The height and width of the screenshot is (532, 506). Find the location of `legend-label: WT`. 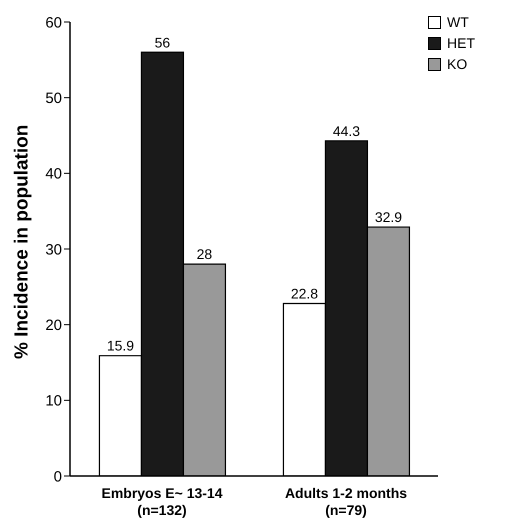

legend-label: WT is located at coordinates (458, 22).